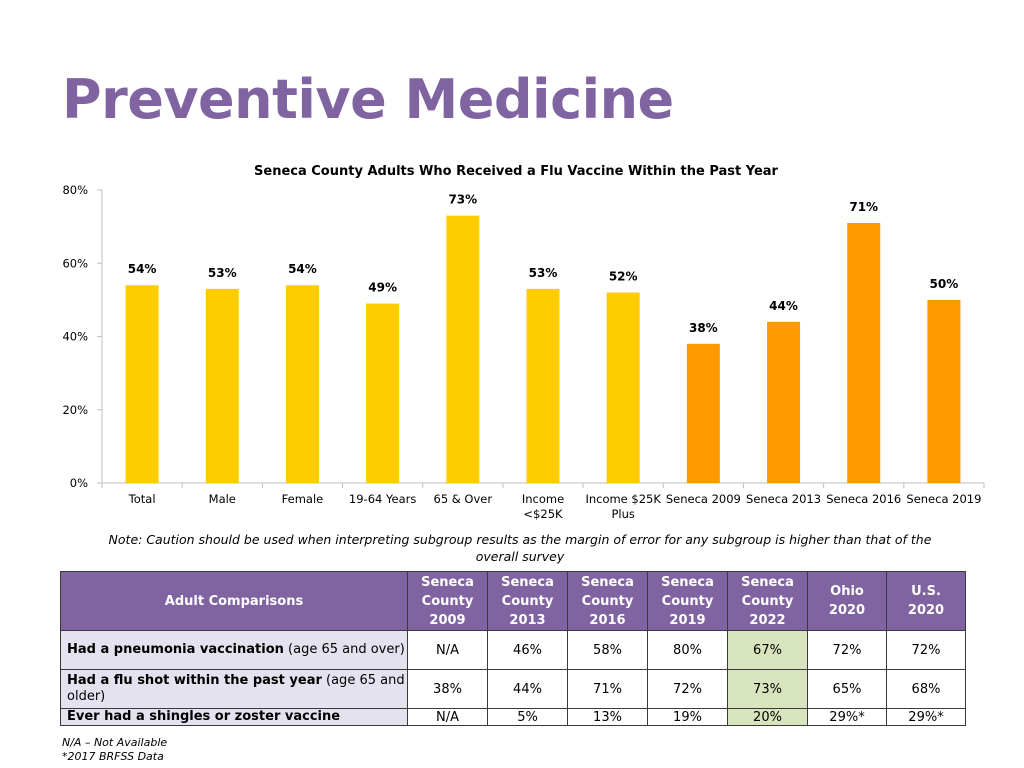 This screenshot has height=768, width=1024. I want to click on table-header-cell: U.S. 2020, so click(926, 601).